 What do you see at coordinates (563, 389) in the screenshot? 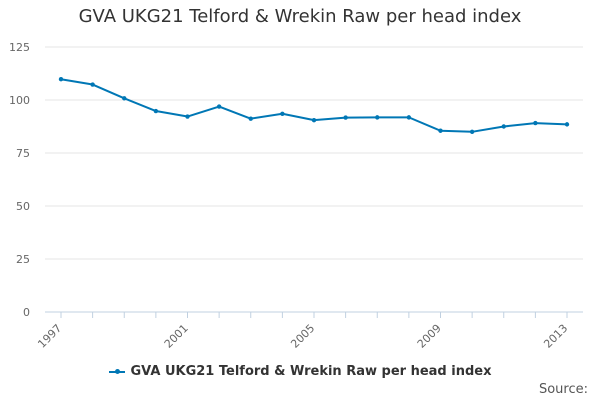
I see `source-label: Source:` at bounding box center [563, 389].